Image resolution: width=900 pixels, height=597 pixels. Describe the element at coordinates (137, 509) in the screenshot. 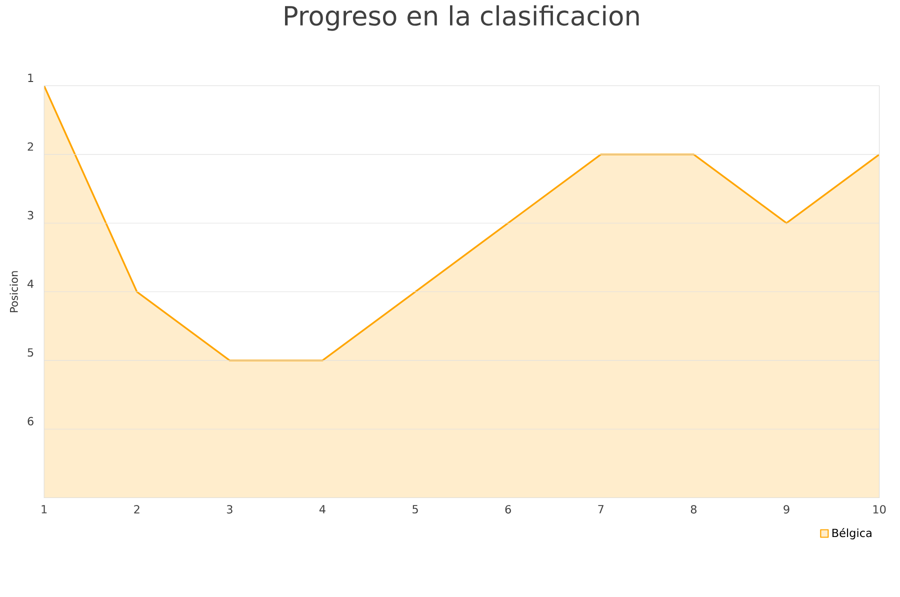

I see `x-tick-label: 2` at that location.